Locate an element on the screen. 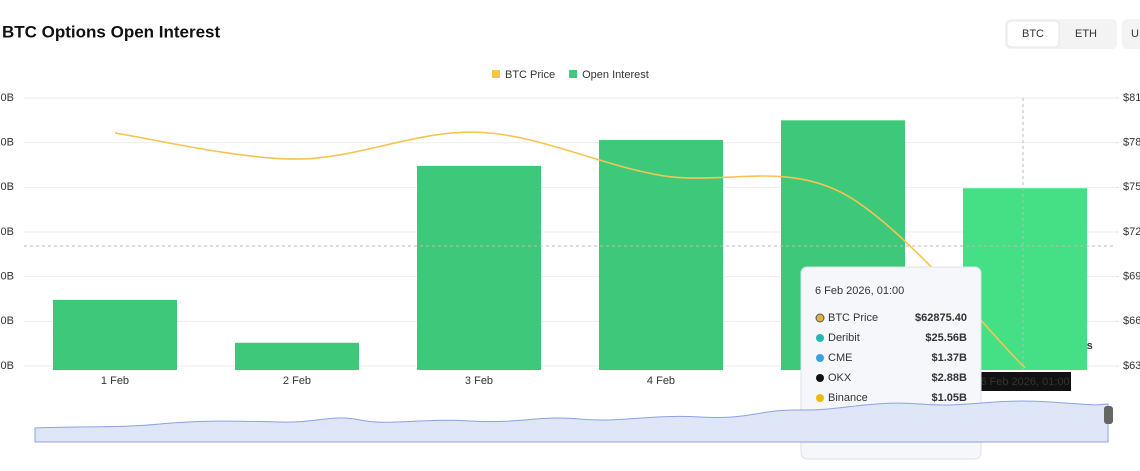 This screenshot has width=1140, height=471. chart-title: BTC Options Open Interest is located at coordinates (111, 31).